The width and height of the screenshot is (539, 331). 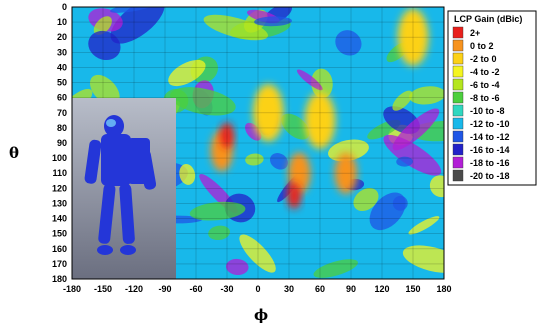 I want to click on y-tick-label: 40, so click(x=62, y=67).